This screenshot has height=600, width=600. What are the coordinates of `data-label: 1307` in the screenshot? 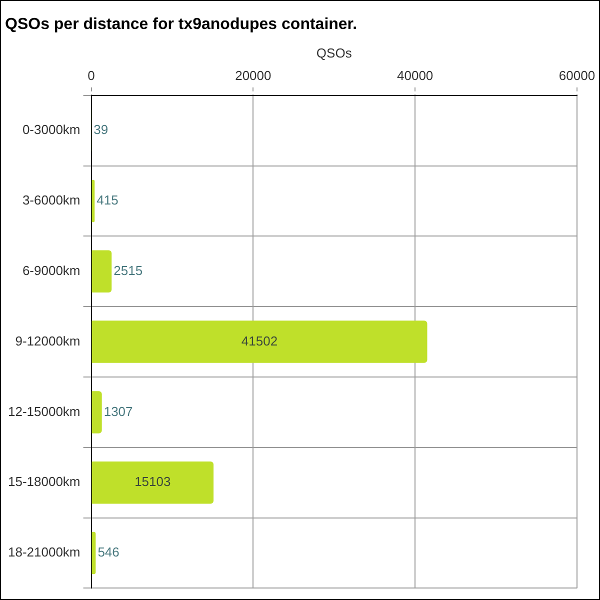 It's located at (118, 411).